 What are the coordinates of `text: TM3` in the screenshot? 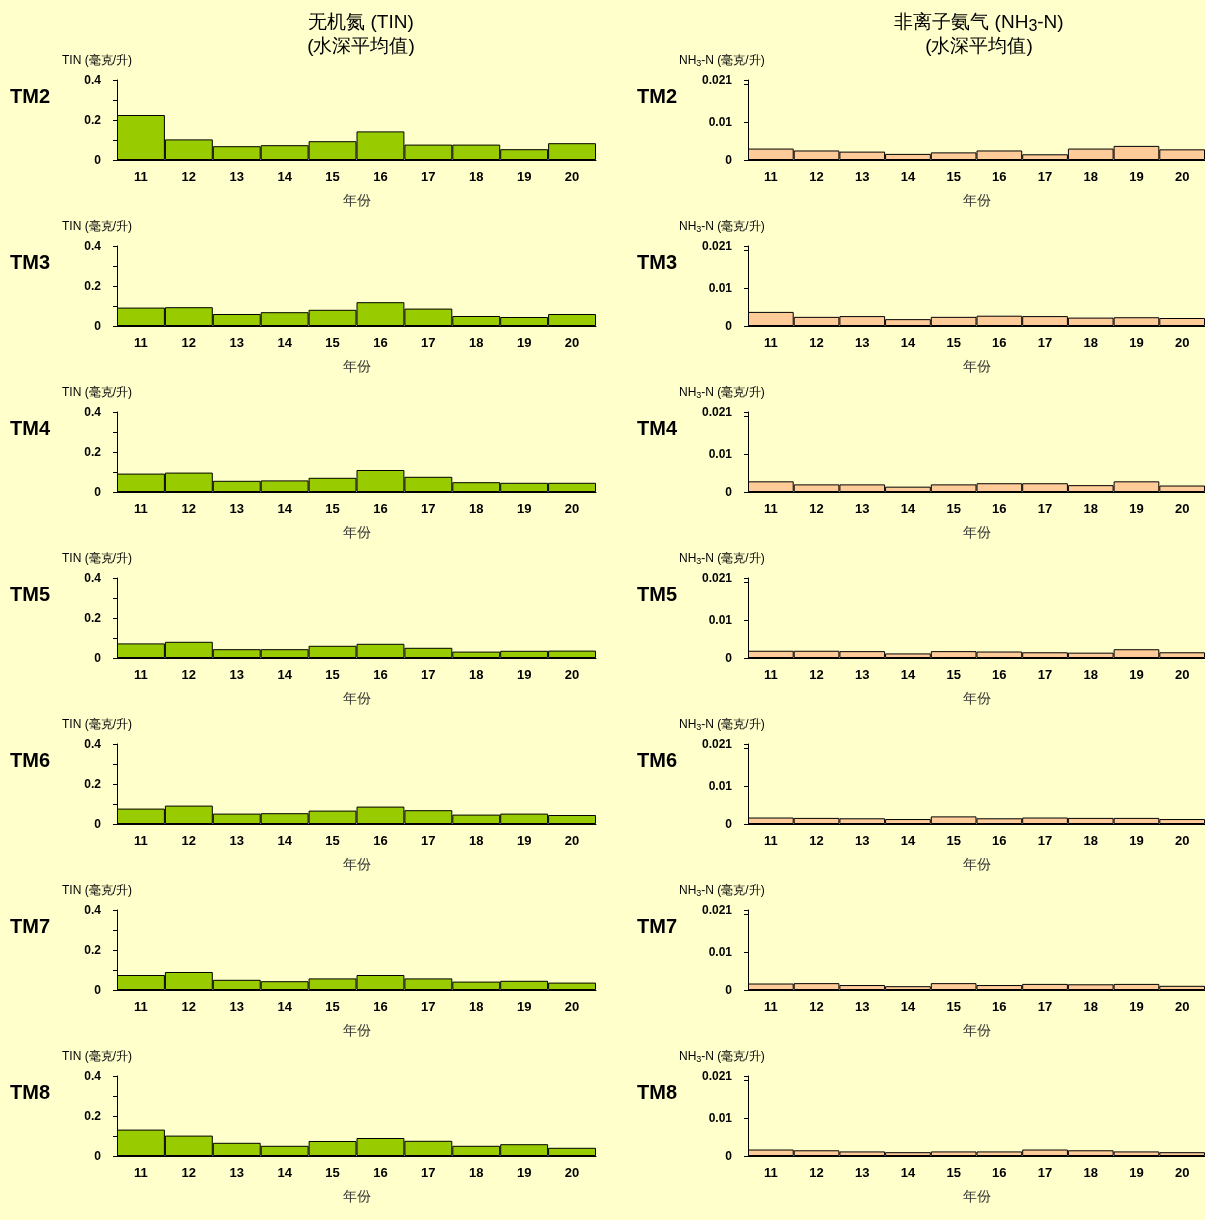 It's located at (30, 262).